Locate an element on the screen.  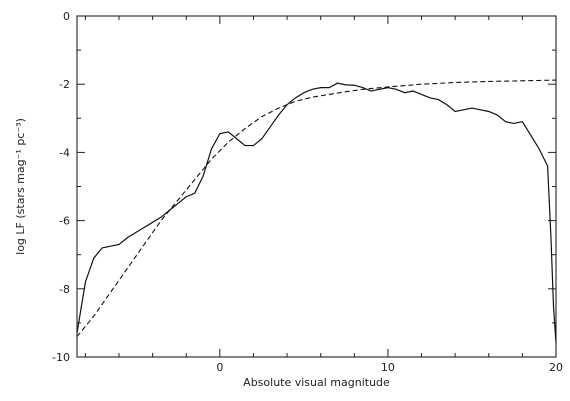
y-axis-title-group: log LF (stars mag⁻¹ pc⁻³) is located at coordinates (20, 186).